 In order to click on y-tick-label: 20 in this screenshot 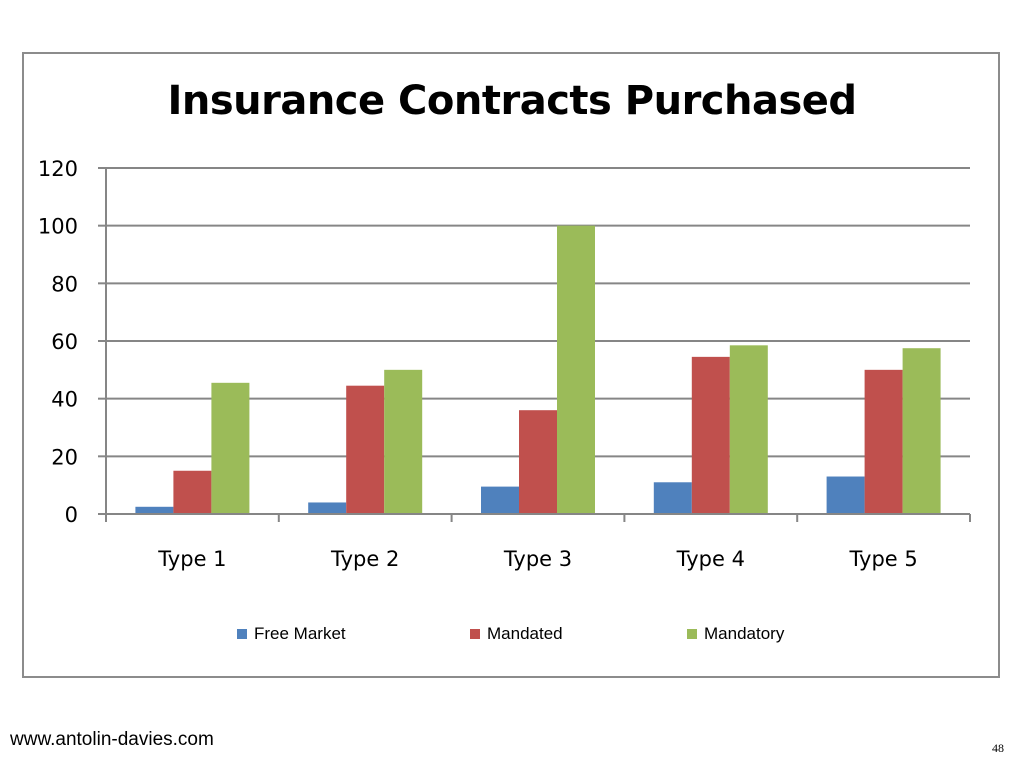, I will do `click(64, 457)`.